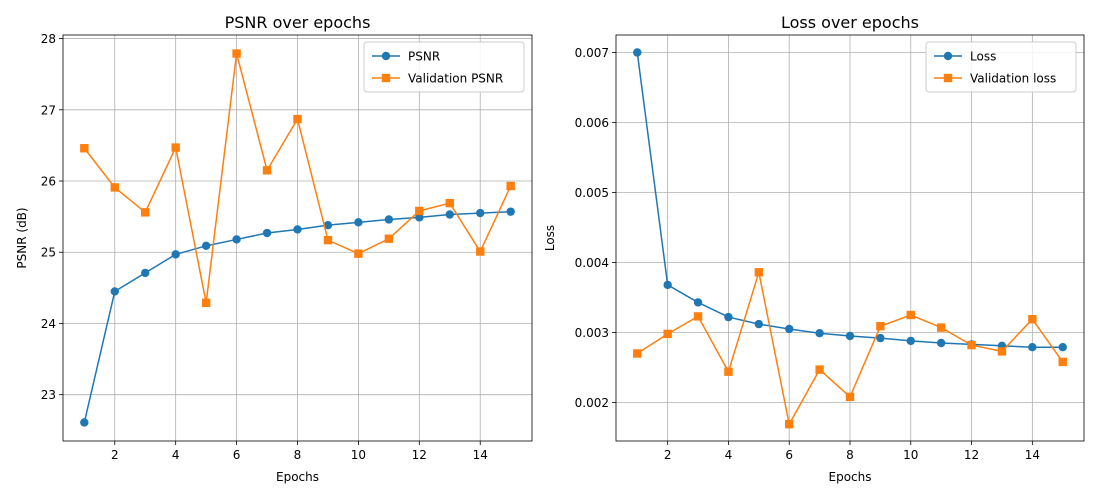 This screenshot has width=1100, height=500. Describe the element at coordinates (48, 324) in the screenshot. I see `y-tick-label: 24` at that location.